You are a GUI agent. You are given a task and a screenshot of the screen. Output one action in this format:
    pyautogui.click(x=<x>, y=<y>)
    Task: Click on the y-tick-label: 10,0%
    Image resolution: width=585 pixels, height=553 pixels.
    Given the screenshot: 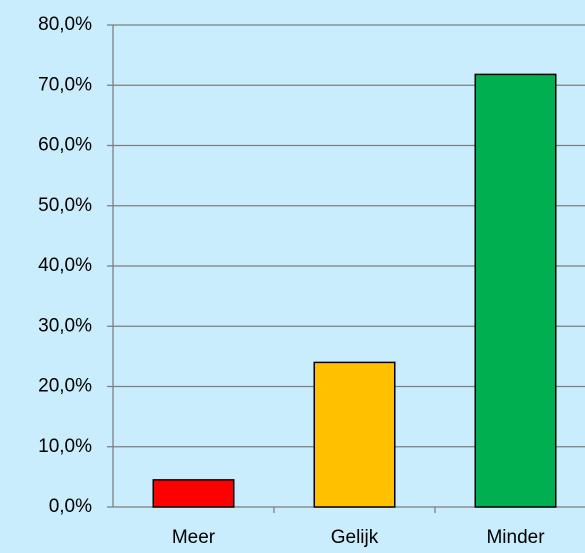 What is the action you would take?
    pyautogui.click(x=65, y=446)
    